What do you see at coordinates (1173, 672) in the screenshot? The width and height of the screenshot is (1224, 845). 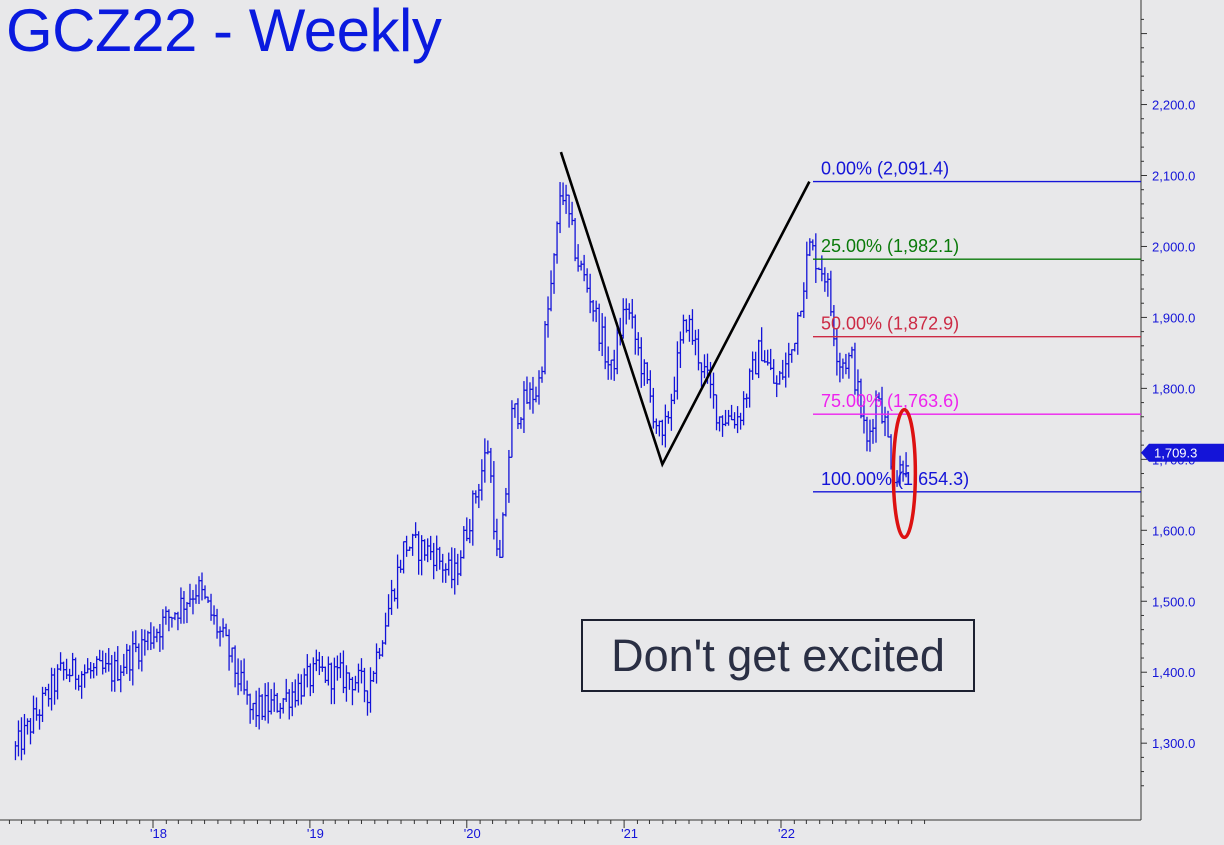 I see `y-tick-label: 1,400.0` at bounding box center [1173, 672].